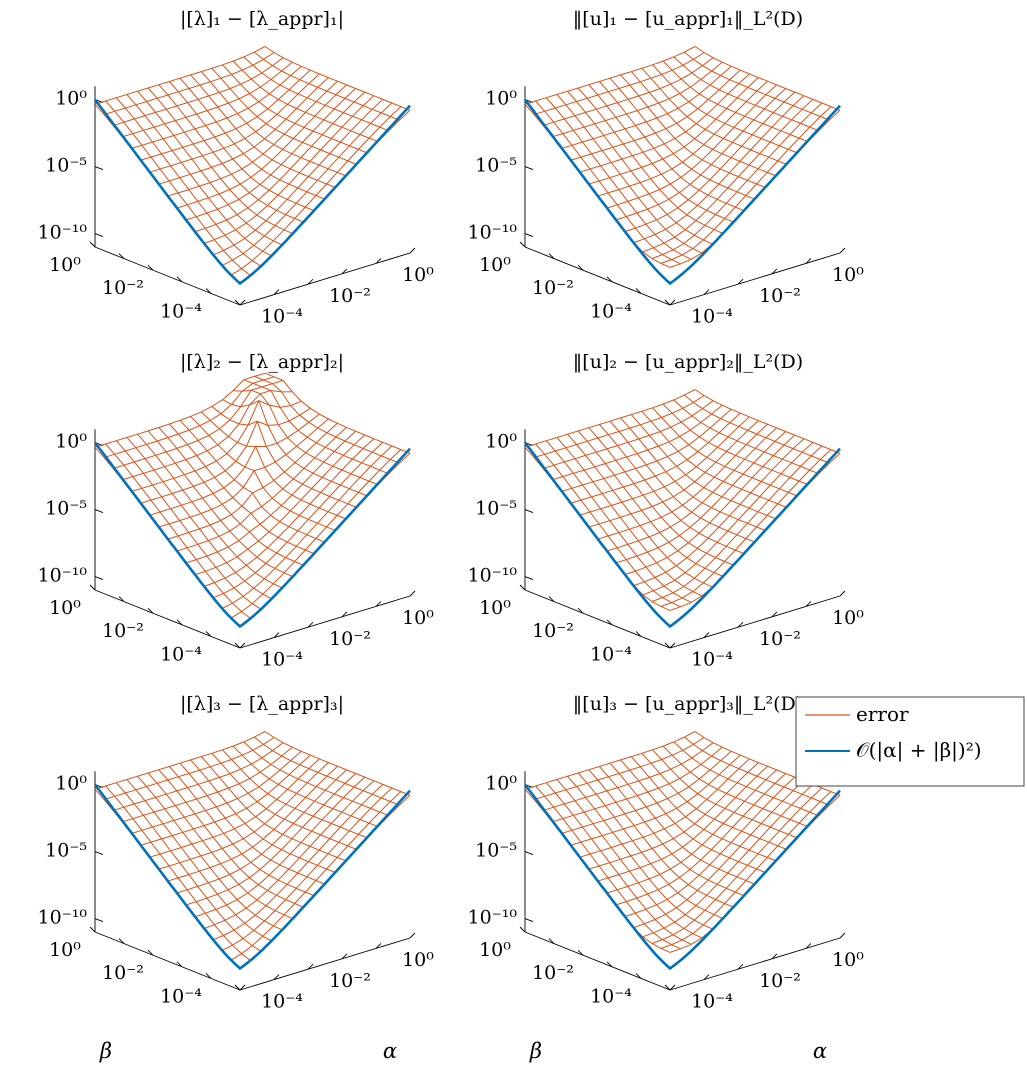  I want to click on panel-title: ‖[u]₃ − [u_appr]₃‖_L²(D), so click(688, 704).